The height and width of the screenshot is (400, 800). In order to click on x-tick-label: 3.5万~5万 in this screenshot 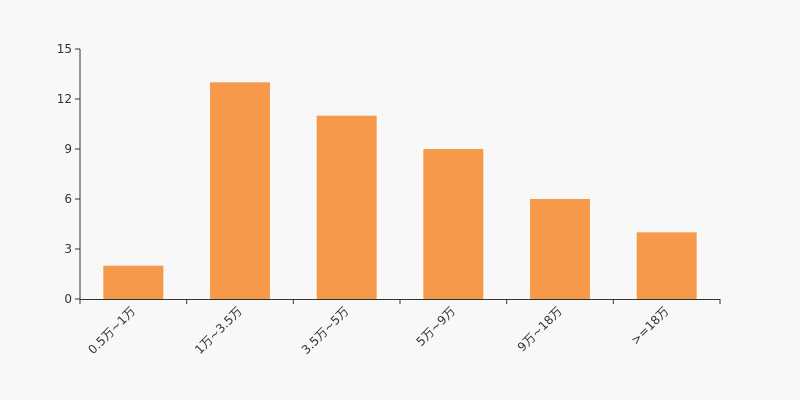, I will do `click(325, 330)`.